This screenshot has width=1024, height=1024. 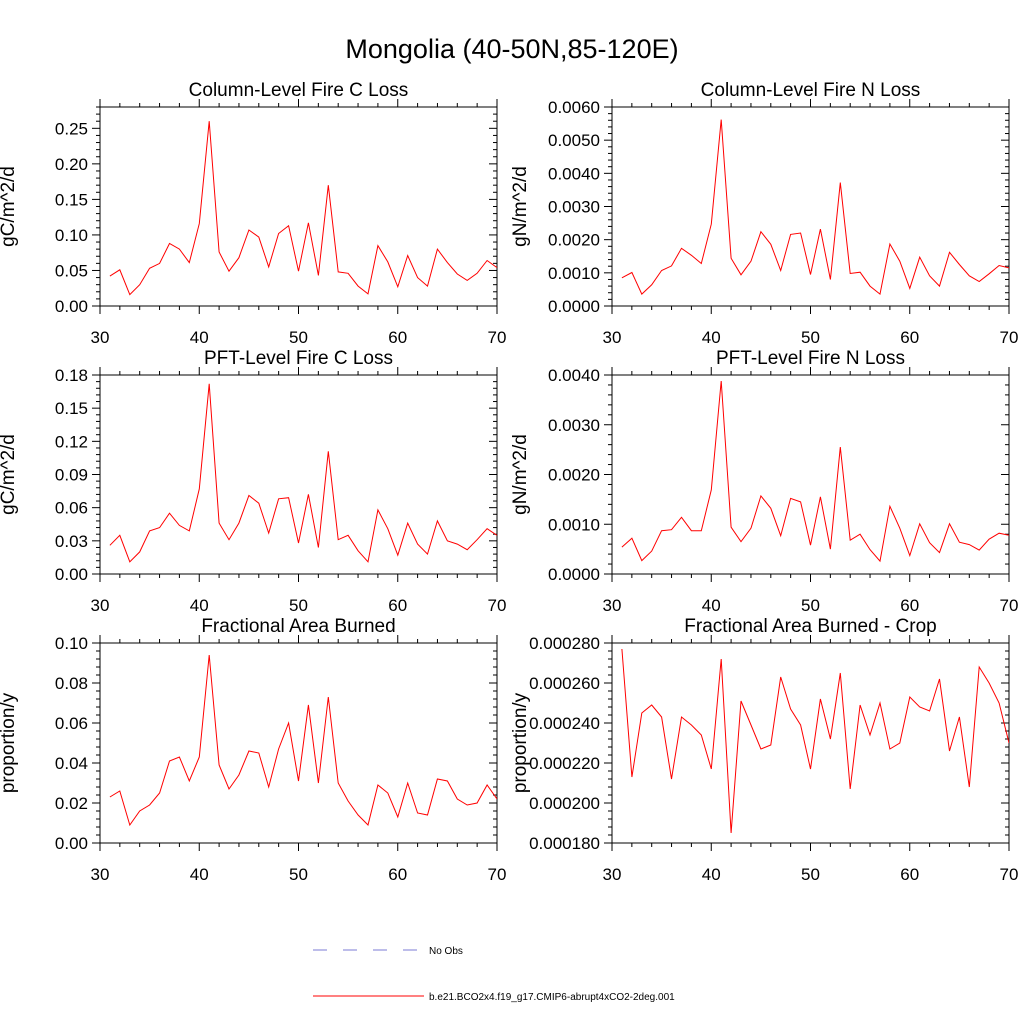 I want to click on y-tick-label: 0.000220, so click(x=564, y=763).